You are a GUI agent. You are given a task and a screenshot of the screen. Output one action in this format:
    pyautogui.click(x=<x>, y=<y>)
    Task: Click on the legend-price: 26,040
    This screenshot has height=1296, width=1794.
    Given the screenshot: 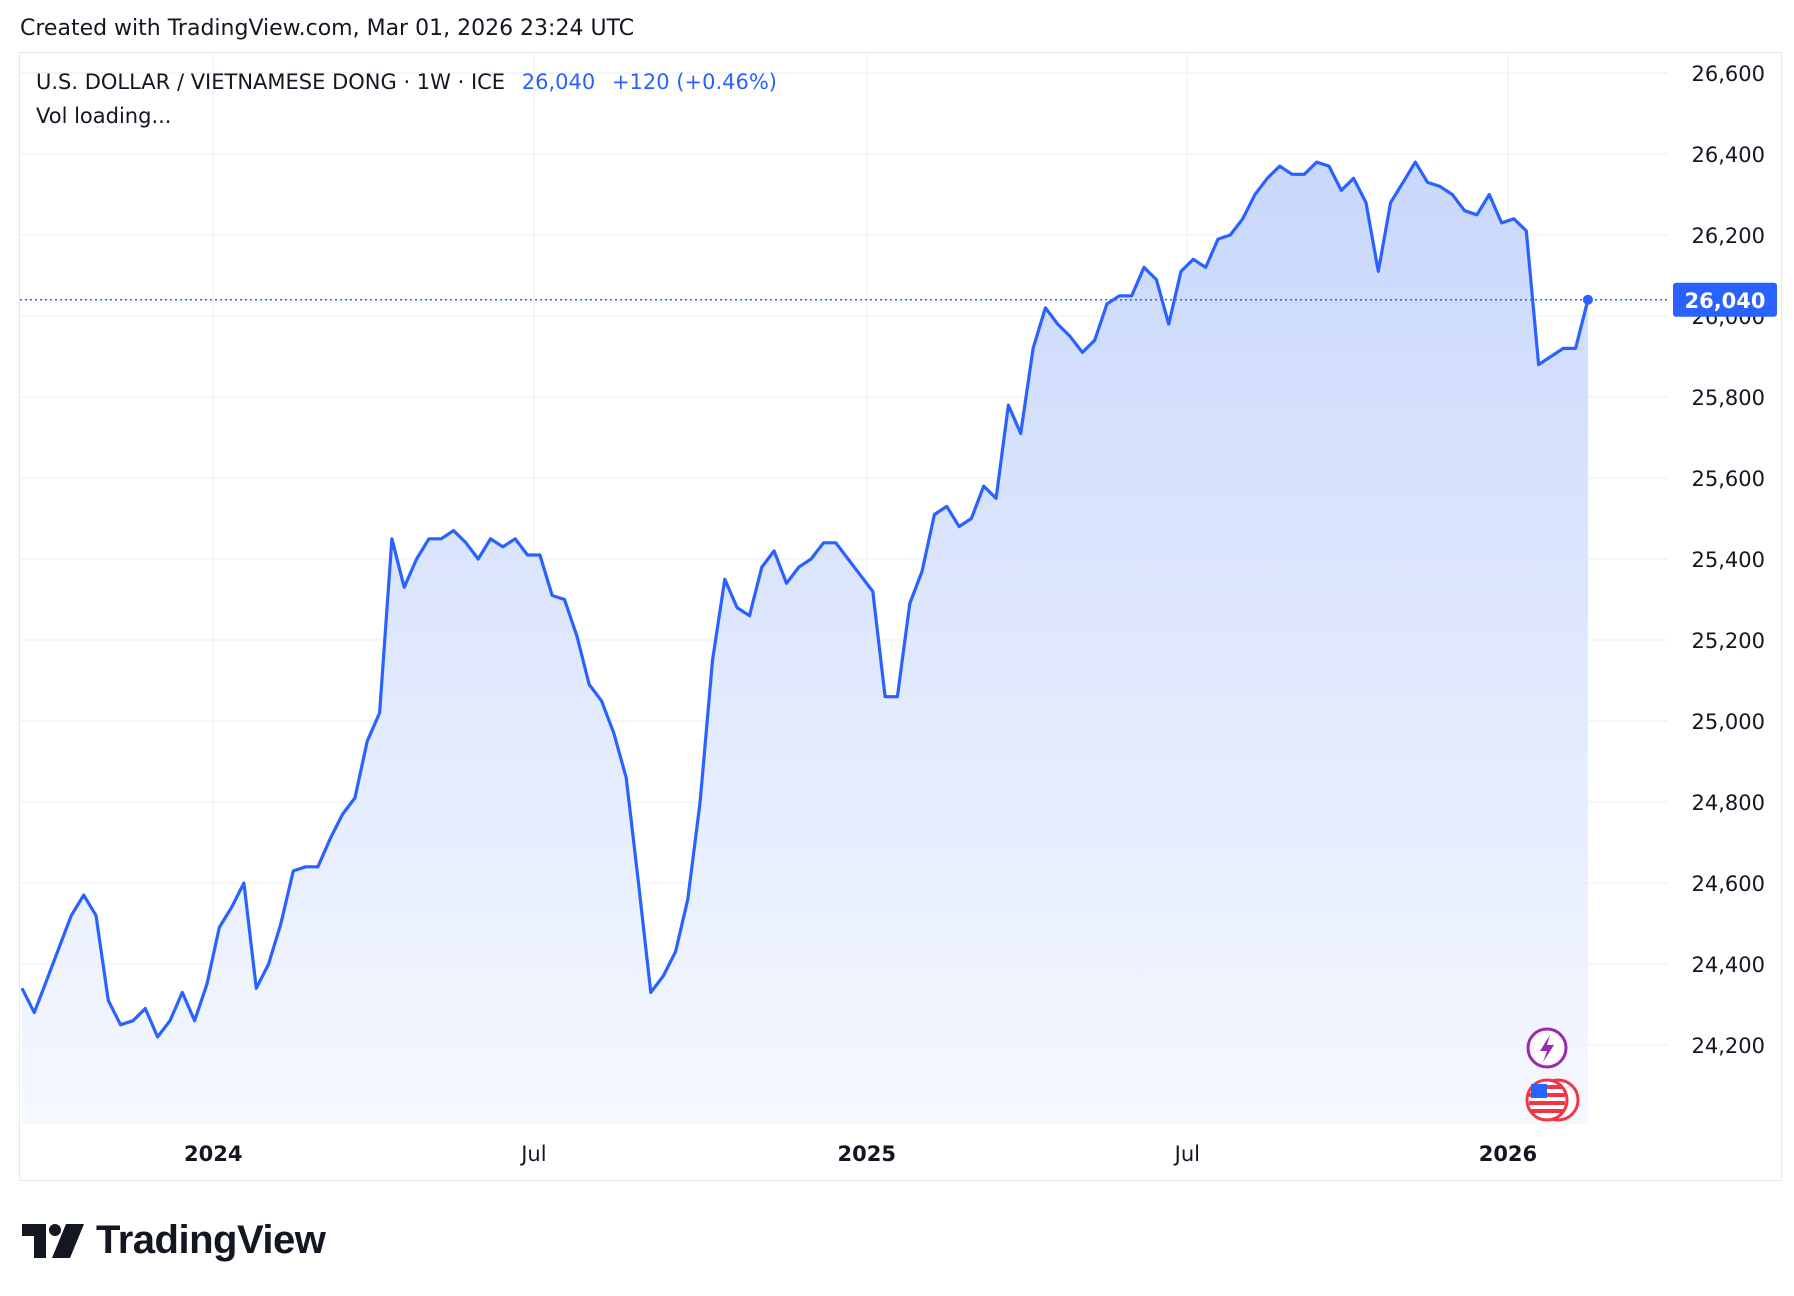 What is the action you would take?
    pyautogui.click(x=558, y=82)
    